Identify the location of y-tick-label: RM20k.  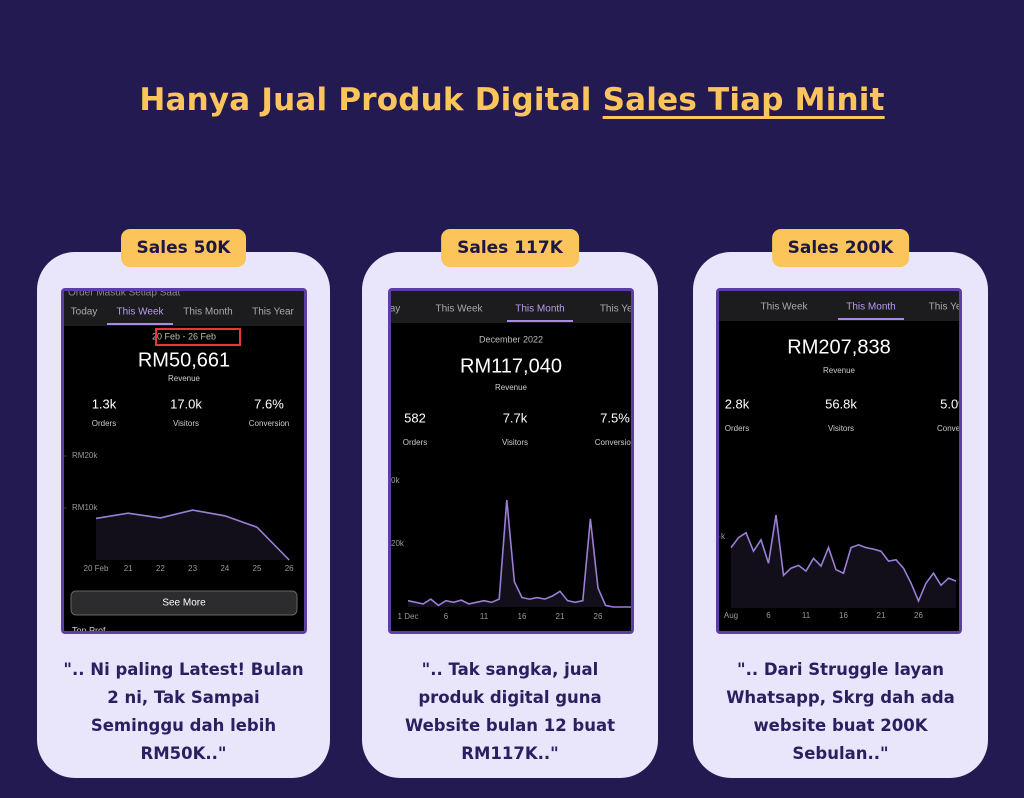
(85, 455).